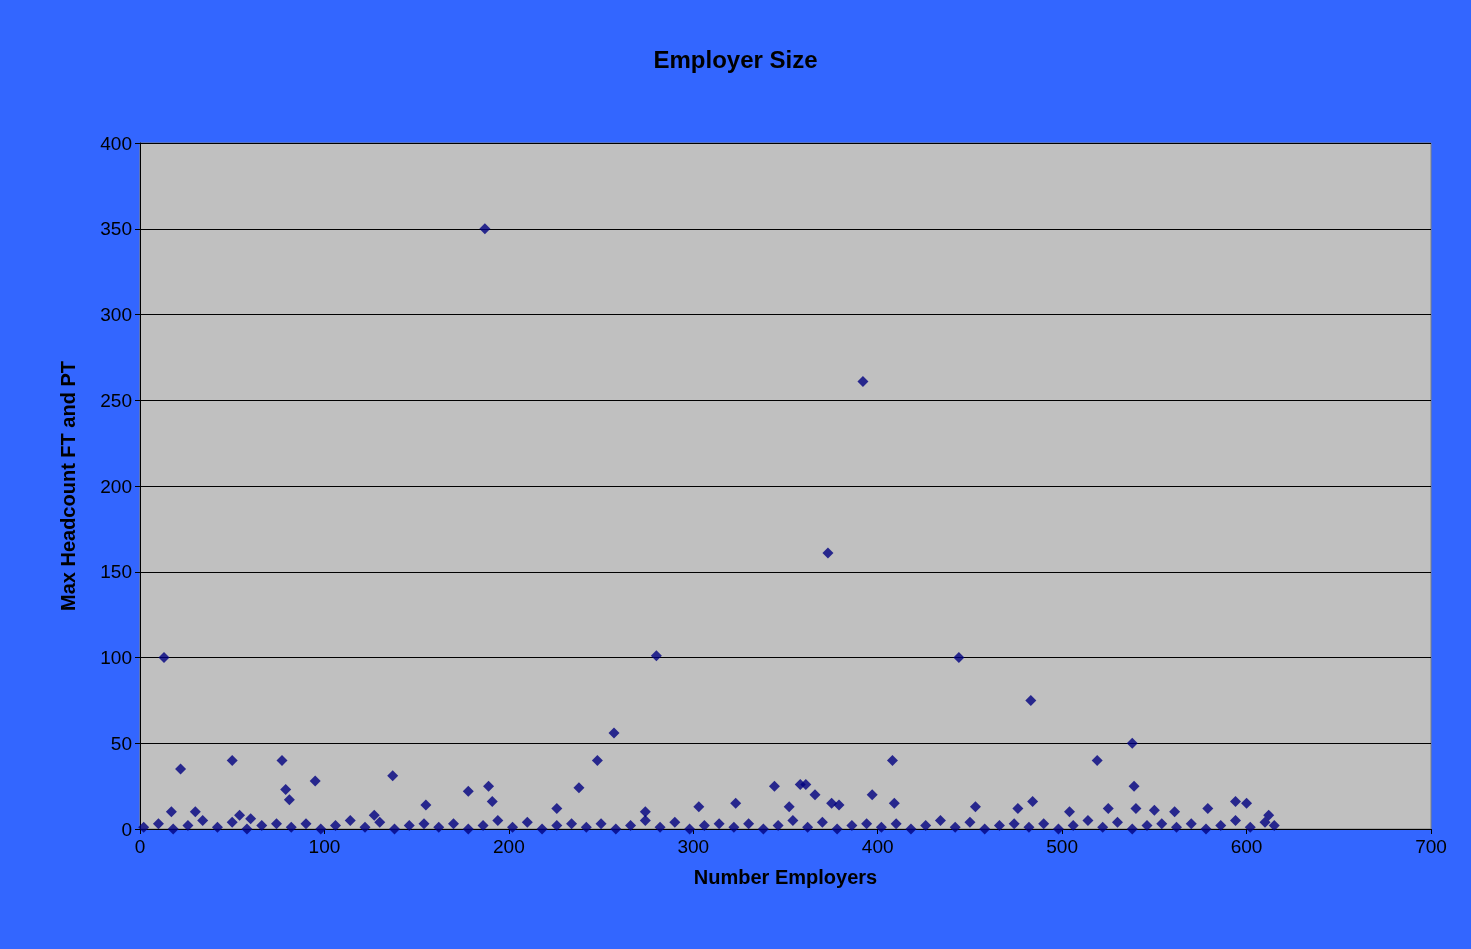  Describe the element at coordinates (324, 846) in the screenshot. I see `x-tick-label: 100` at that location.